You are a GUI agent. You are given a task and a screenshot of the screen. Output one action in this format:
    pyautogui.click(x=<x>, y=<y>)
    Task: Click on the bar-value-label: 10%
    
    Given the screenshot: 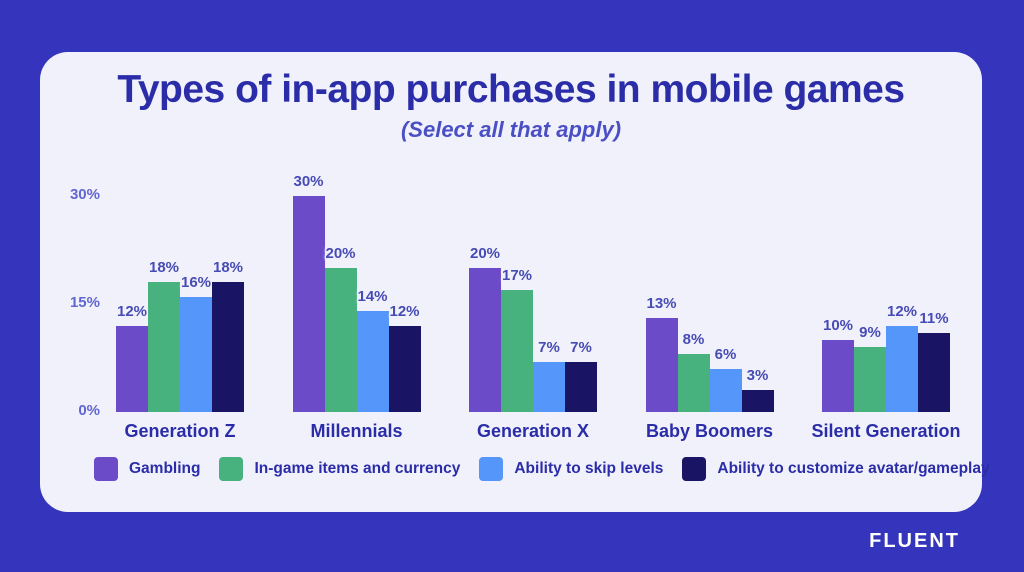 What is the action you would take?
    pyautogui.click(x=838, y=325)
    